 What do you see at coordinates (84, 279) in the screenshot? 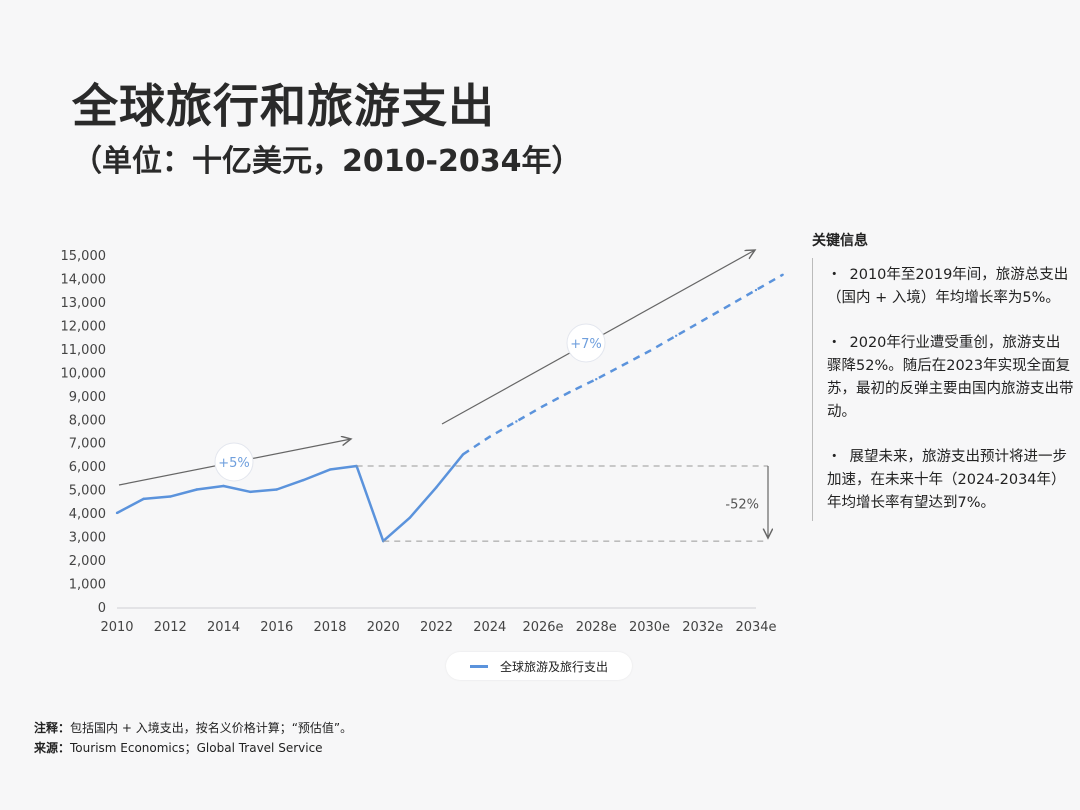
I see `y-tick-label: 14,000` at bounding box center [84, 279].